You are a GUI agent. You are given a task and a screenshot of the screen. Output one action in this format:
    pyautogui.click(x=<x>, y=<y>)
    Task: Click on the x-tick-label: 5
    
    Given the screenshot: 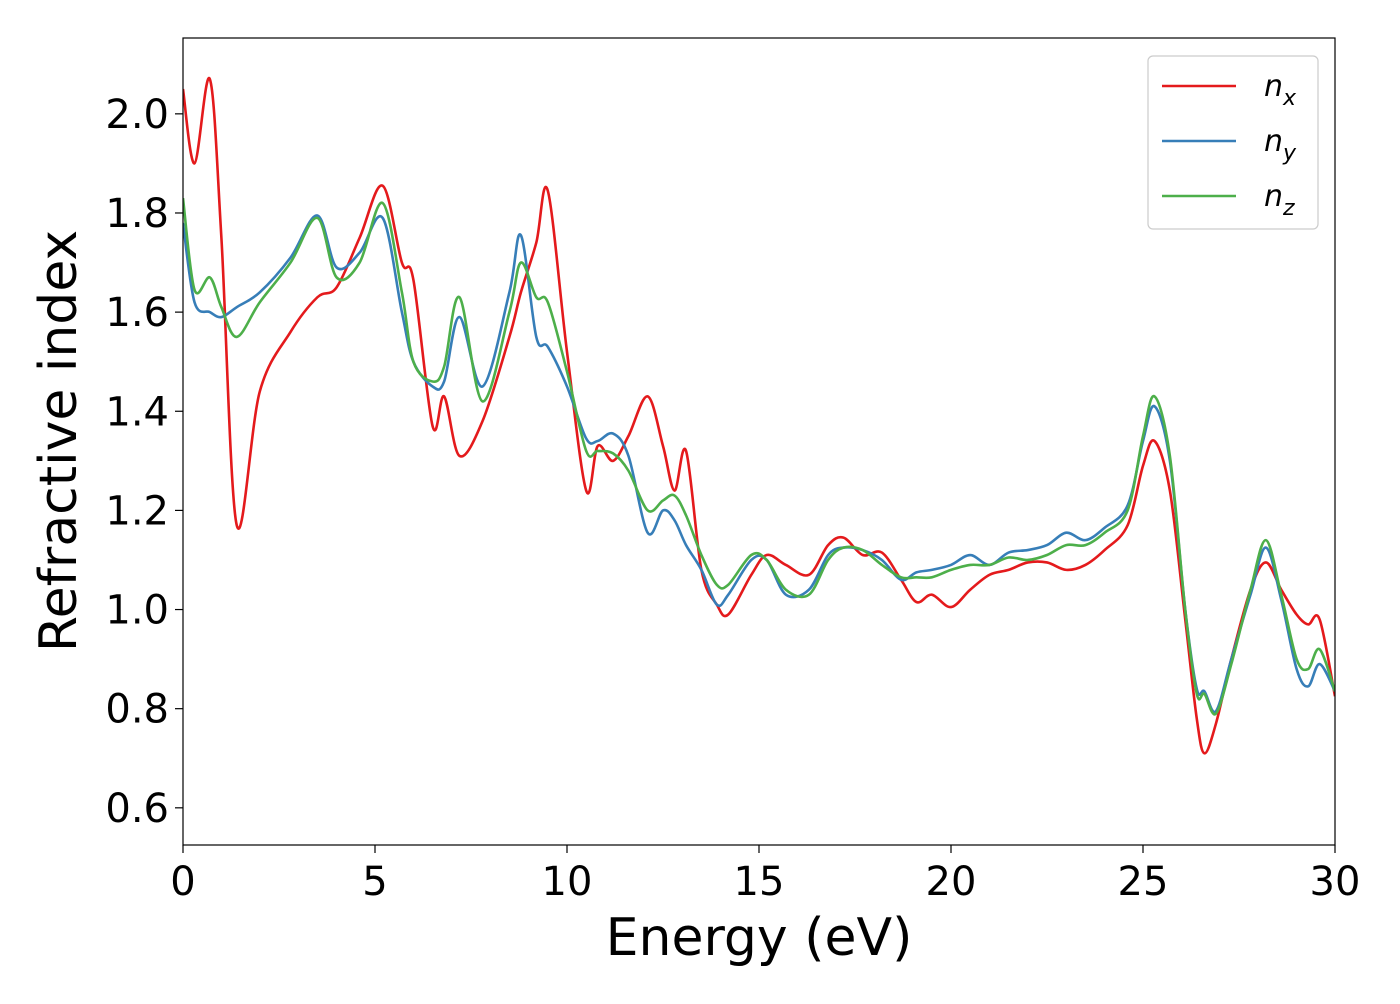 What is the action you would take?
    pyautogui.click(x=374, y=882)
    